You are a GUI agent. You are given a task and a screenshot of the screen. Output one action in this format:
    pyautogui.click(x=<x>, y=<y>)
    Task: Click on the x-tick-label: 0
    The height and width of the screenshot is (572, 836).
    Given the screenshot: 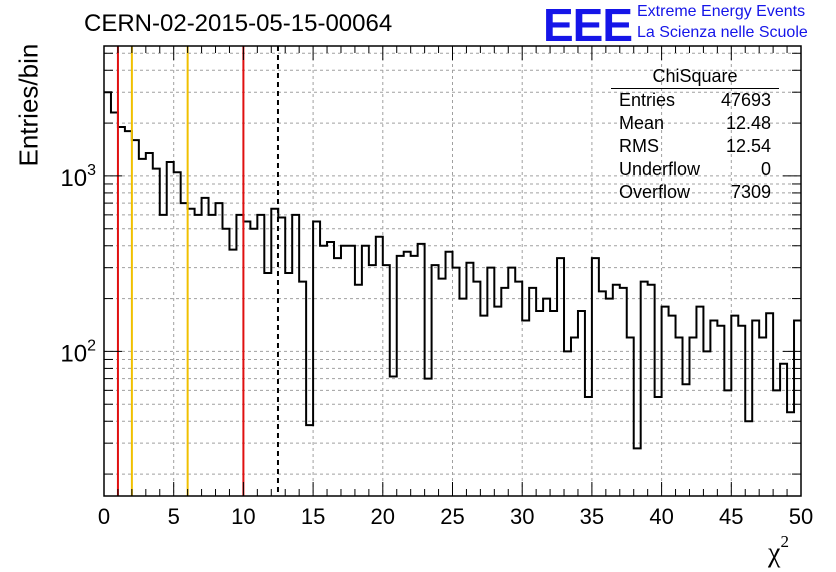 What is the action you would take?
    pyautogui.click(x=104, y=516)
    